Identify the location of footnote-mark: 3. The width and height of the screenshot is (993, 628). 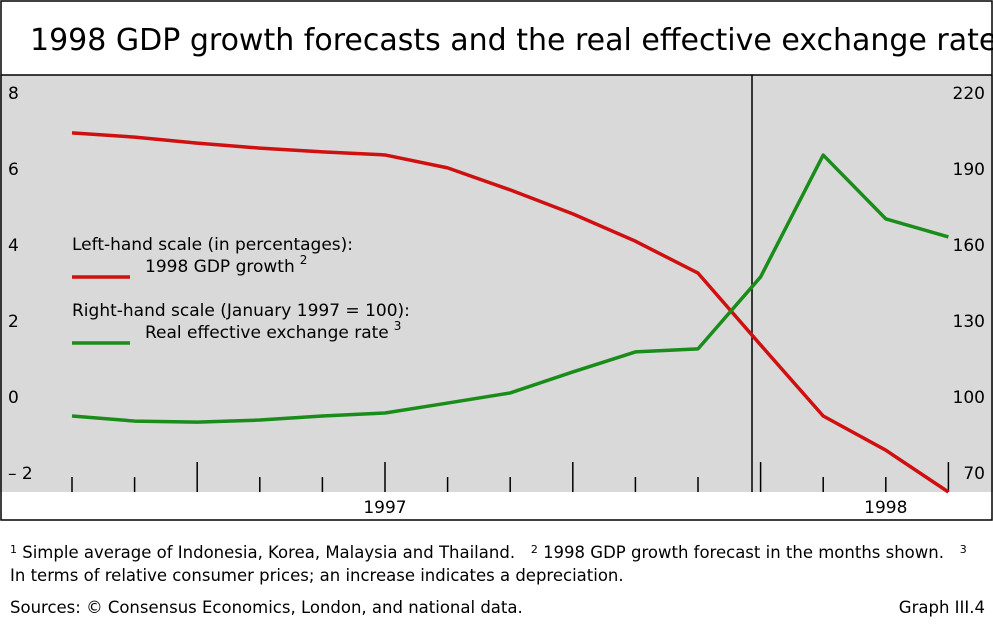
(963, 549).